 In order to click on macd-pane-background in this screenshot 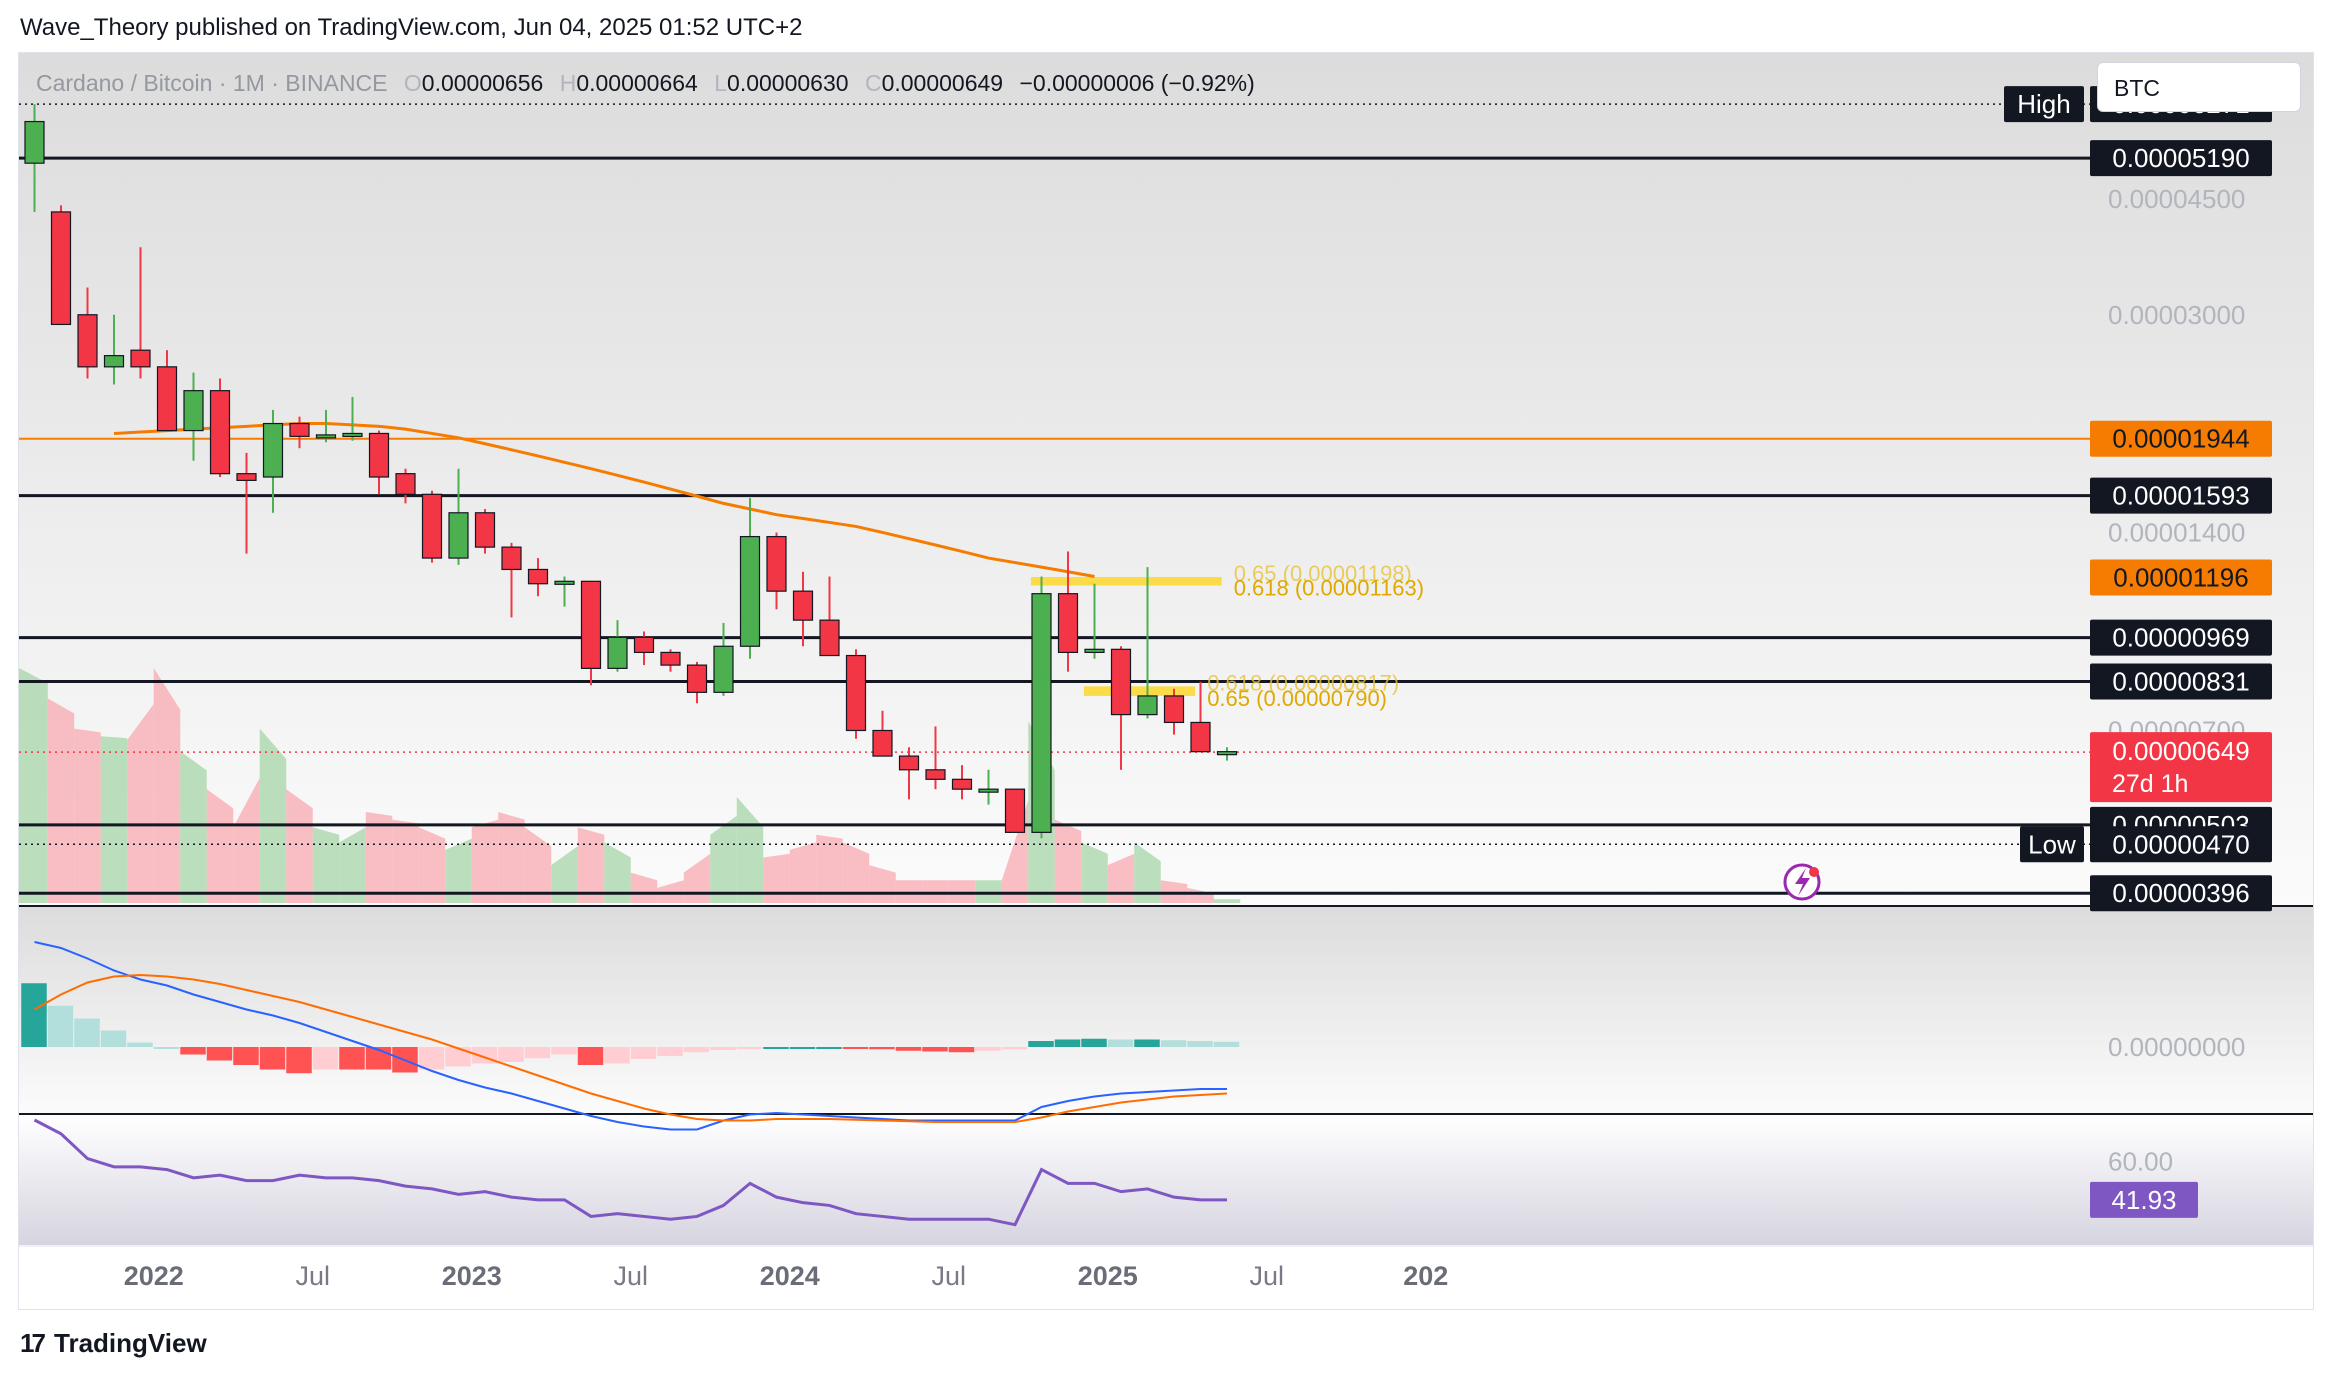, I will do `click(1166, 1010)`.